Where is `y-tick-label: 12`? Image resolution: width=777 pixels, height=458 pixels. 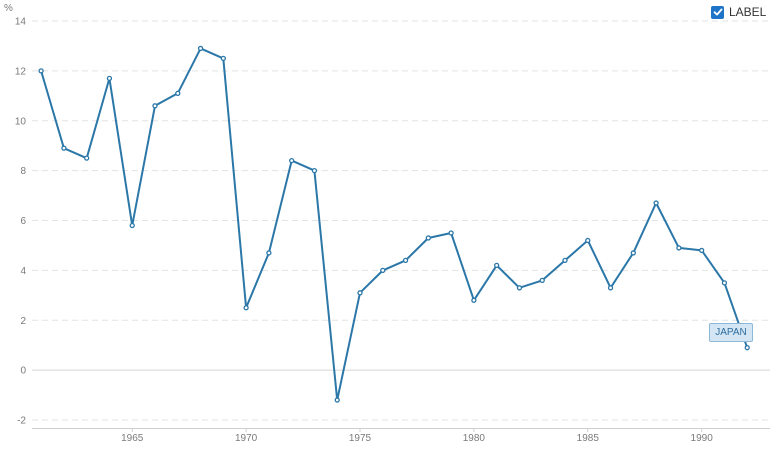 y-tick-label: 12 is located at coordinates (21, 71).